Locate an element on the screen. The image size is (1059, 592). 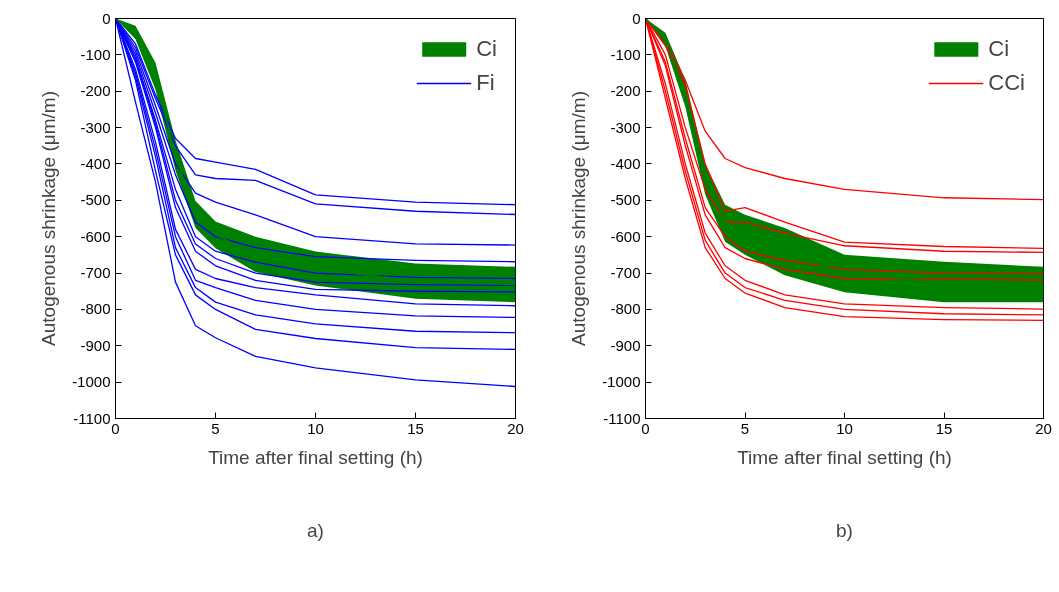
legend-label: CCi is located at coordinates (1006, 83).